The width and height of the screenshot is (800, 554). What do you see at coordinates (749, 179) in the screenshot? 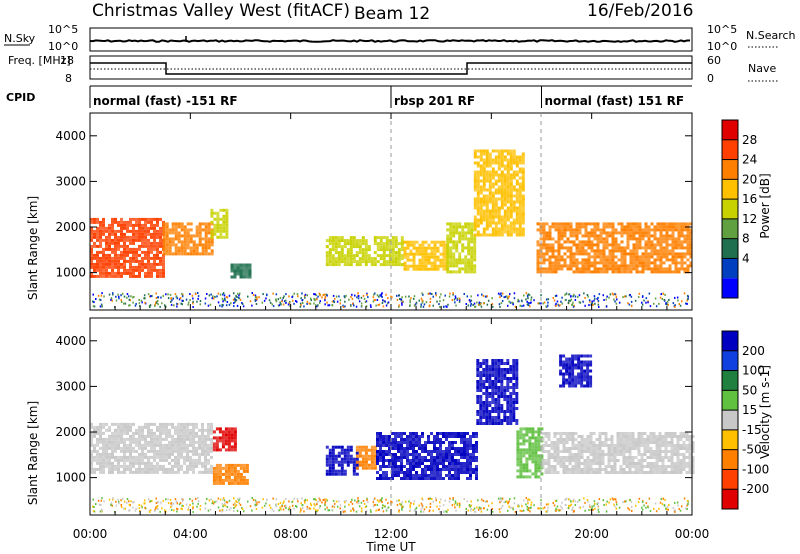
I see `colorbar-tick-label: 20` at bounding box center [749, 179].